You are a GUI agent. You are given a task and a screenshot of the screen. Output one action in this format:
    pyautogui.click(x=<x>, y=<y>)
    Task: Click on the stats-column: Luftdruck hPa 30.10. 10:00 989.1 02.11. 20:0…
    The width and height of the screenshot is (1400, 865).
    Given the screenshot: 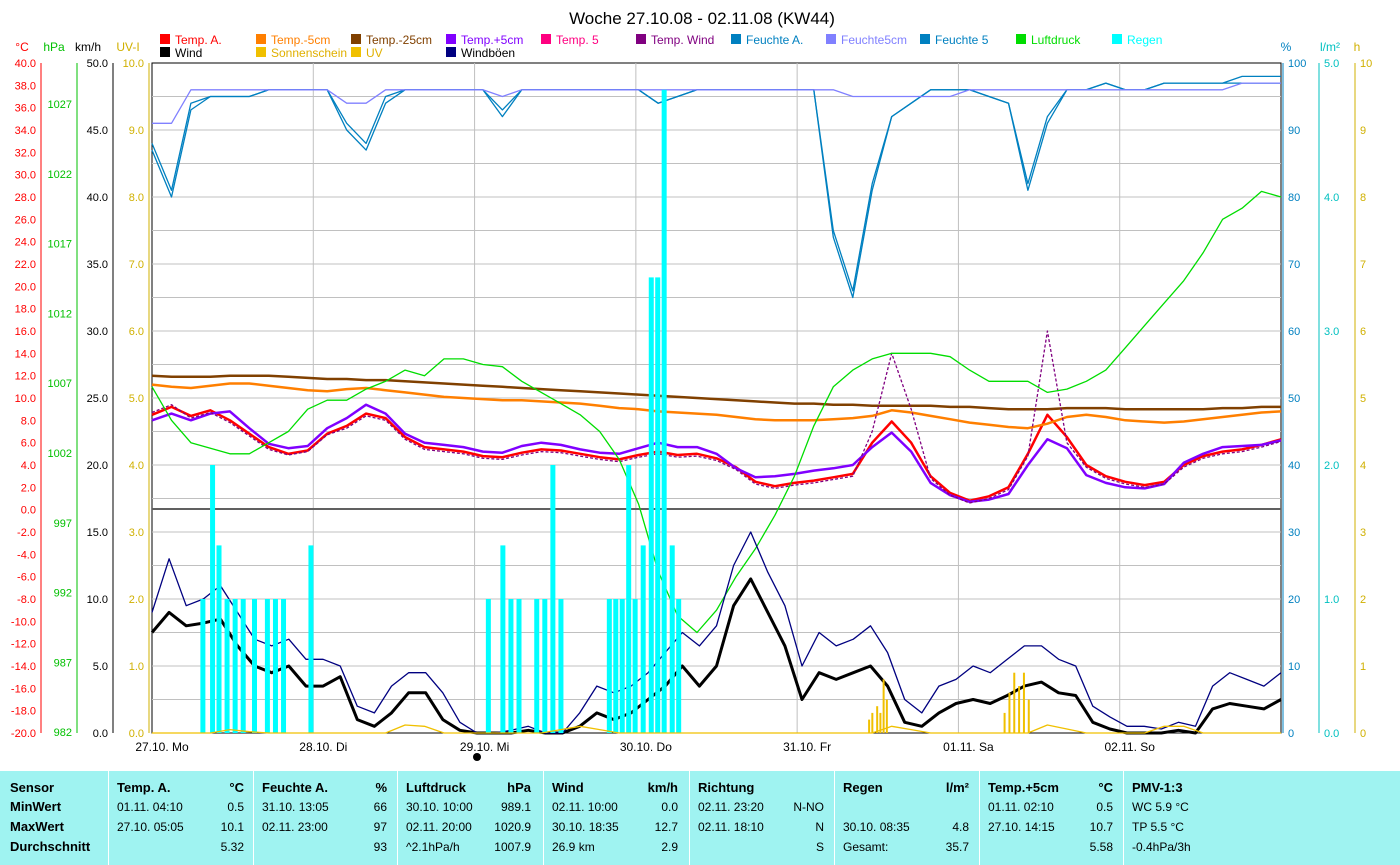 What is the action you would take?
    pyautogui.click(x=470, y=818)
    